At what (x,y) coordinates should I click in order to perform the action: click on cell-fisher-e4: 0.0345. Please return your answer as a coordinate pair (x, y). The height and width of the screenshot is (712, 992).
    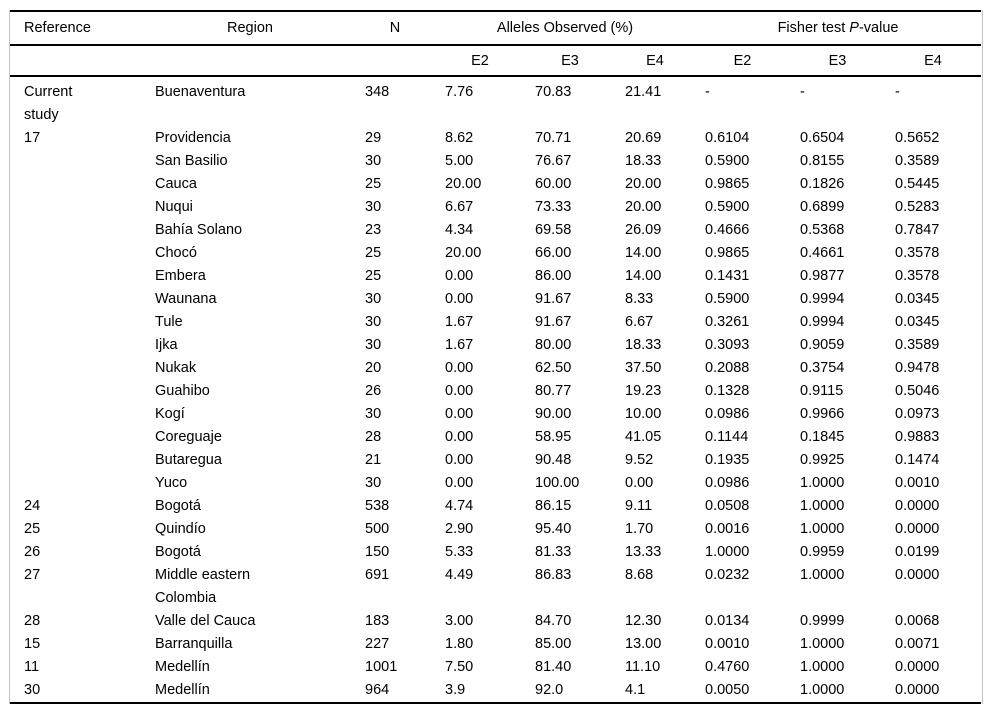
    Looking at the image, I should click on (917, 322).